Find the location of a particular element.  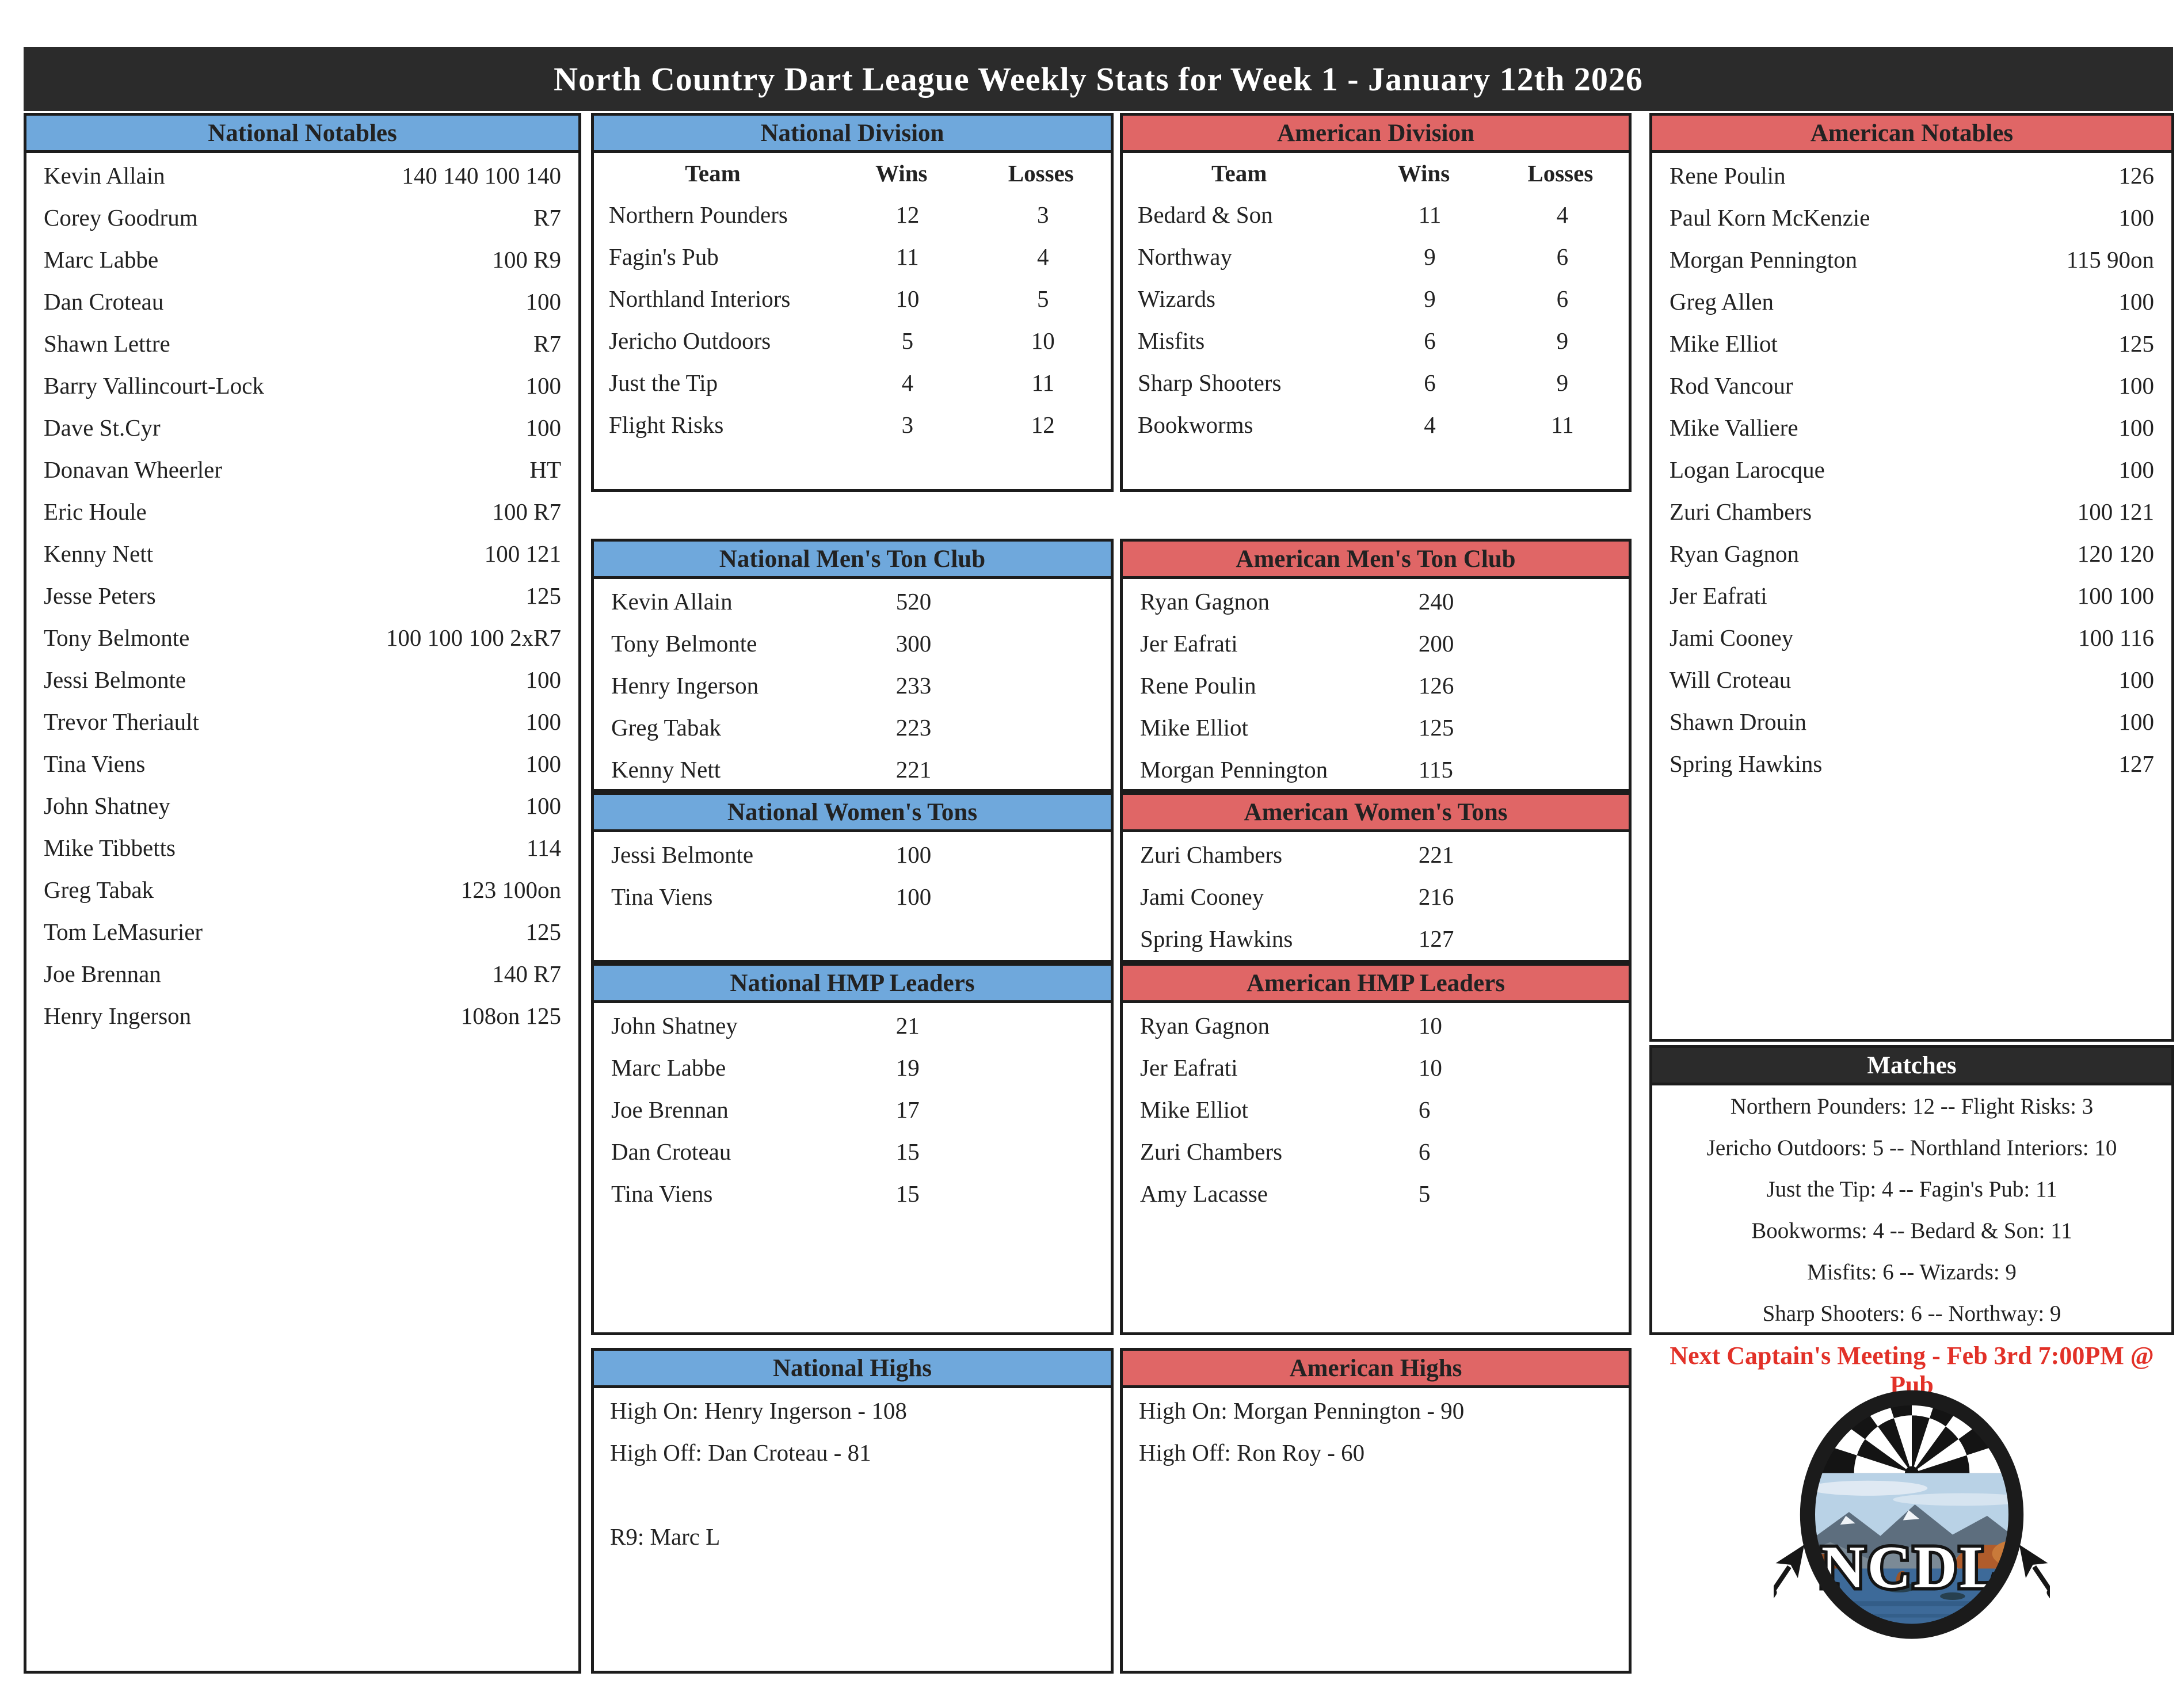

stat-value: 115 is located at coordinates (1435, 769).